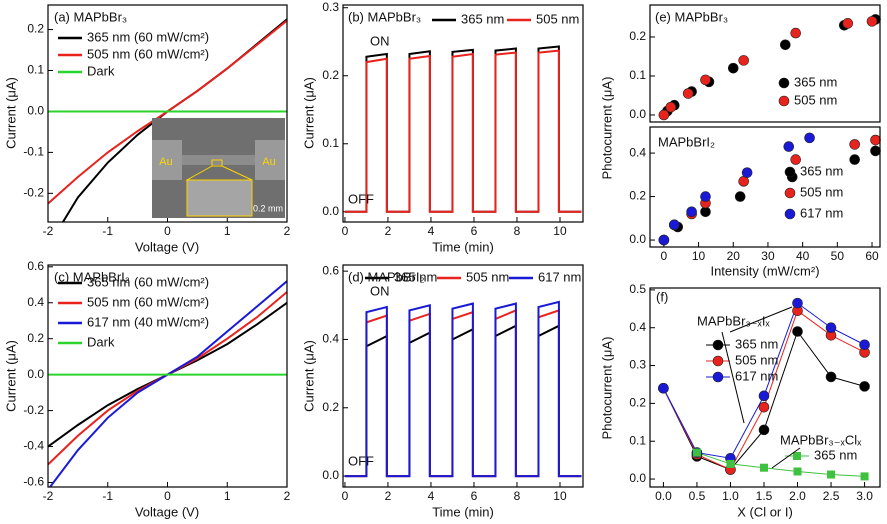  What do you see at coordinates (864, 496) in the screenshot?
I see `x-tick-label: 3.0` at bounding box center [864, 496].